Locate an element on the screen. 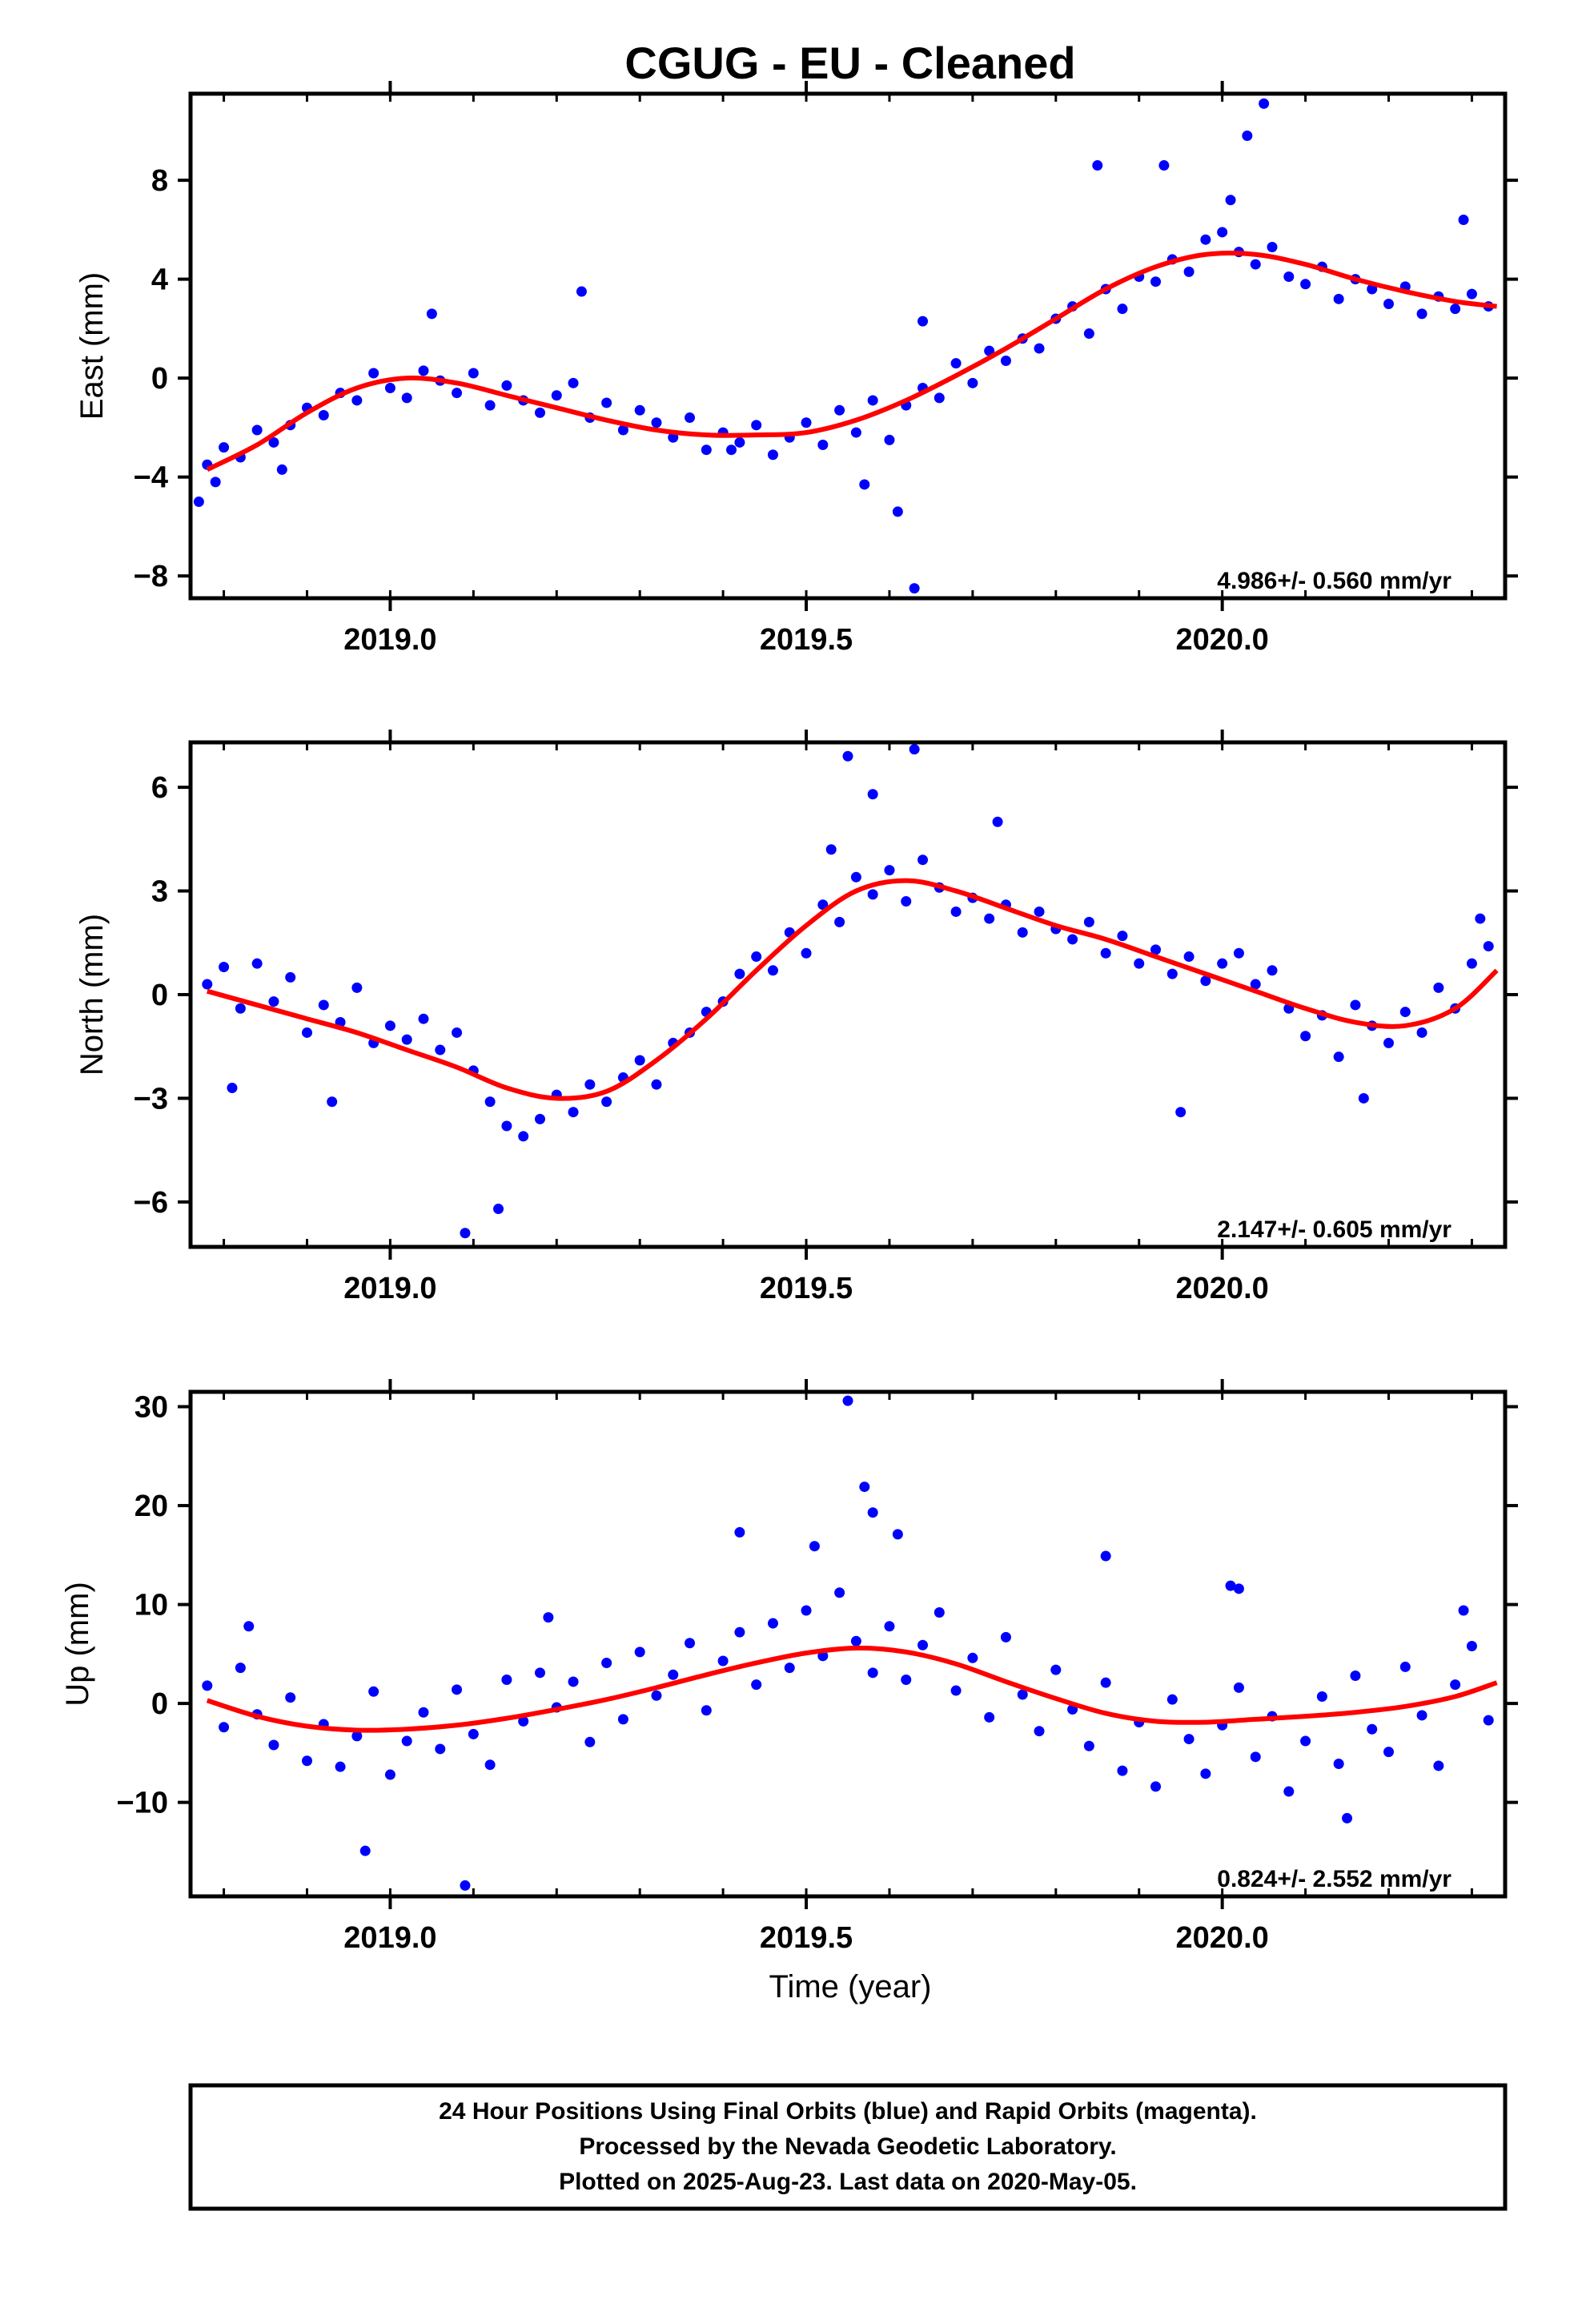 Image resolution: width=1582 pixels, height=2324 pixels. east-y-tick-label: −8 is located at coordinates (151, 576).